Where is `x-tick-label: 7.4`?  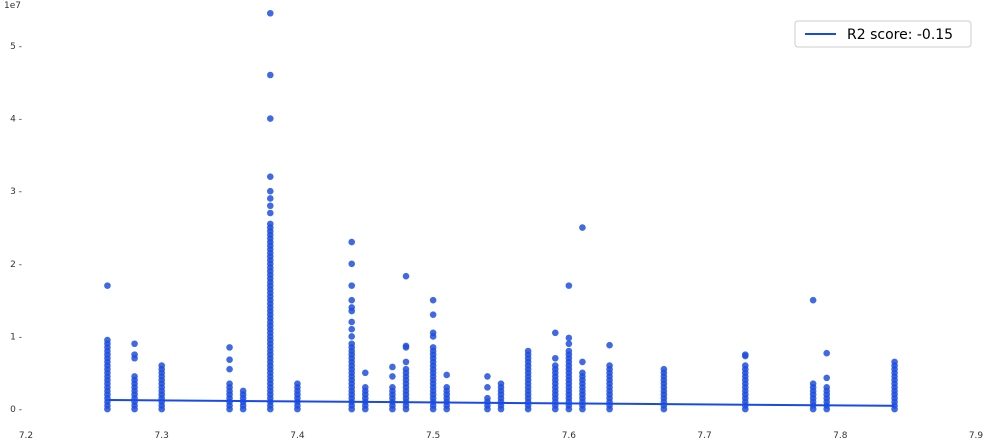 x-tick-label: 7.4 is located at coordinates (297, 436).